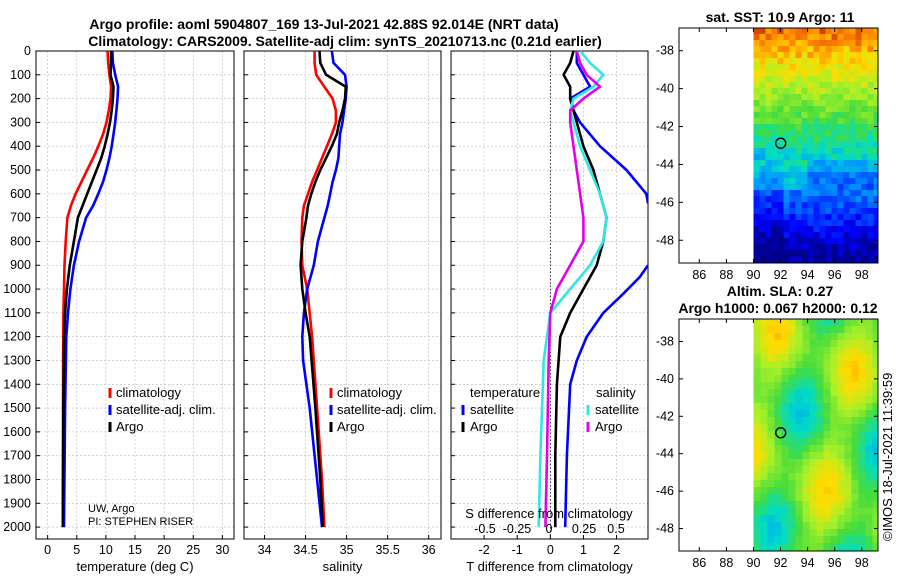  Describe the element at coordinates (111, 509) in the screenshot. I see `credit-line1: UW, Argo` at that location.